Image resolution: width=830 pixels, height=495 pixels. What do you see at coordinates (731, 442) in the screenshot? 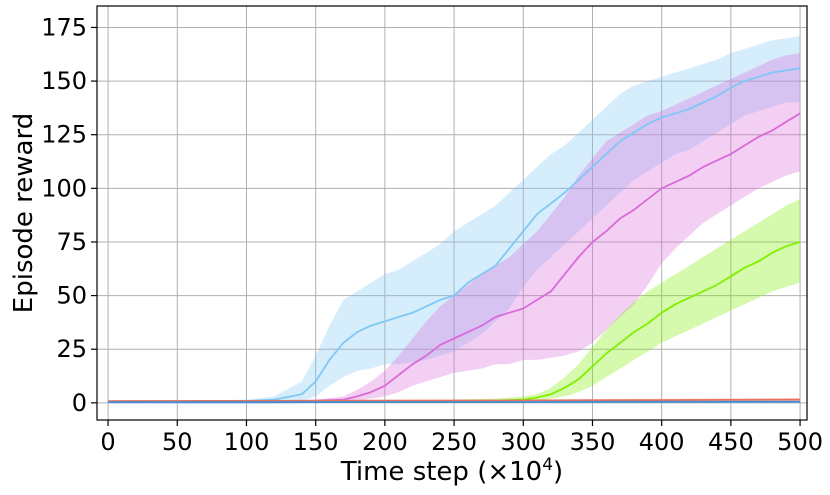
I see `x-tick-label: 450` at bounding box center [731, 442].